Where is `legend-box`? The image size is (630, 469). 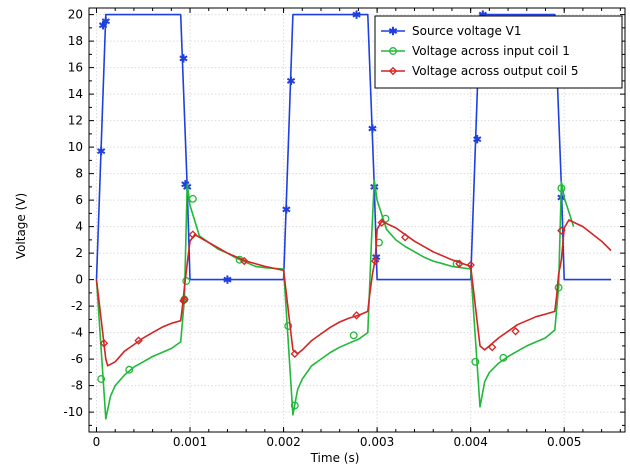 legend-box is located at coordinates (498, 52).